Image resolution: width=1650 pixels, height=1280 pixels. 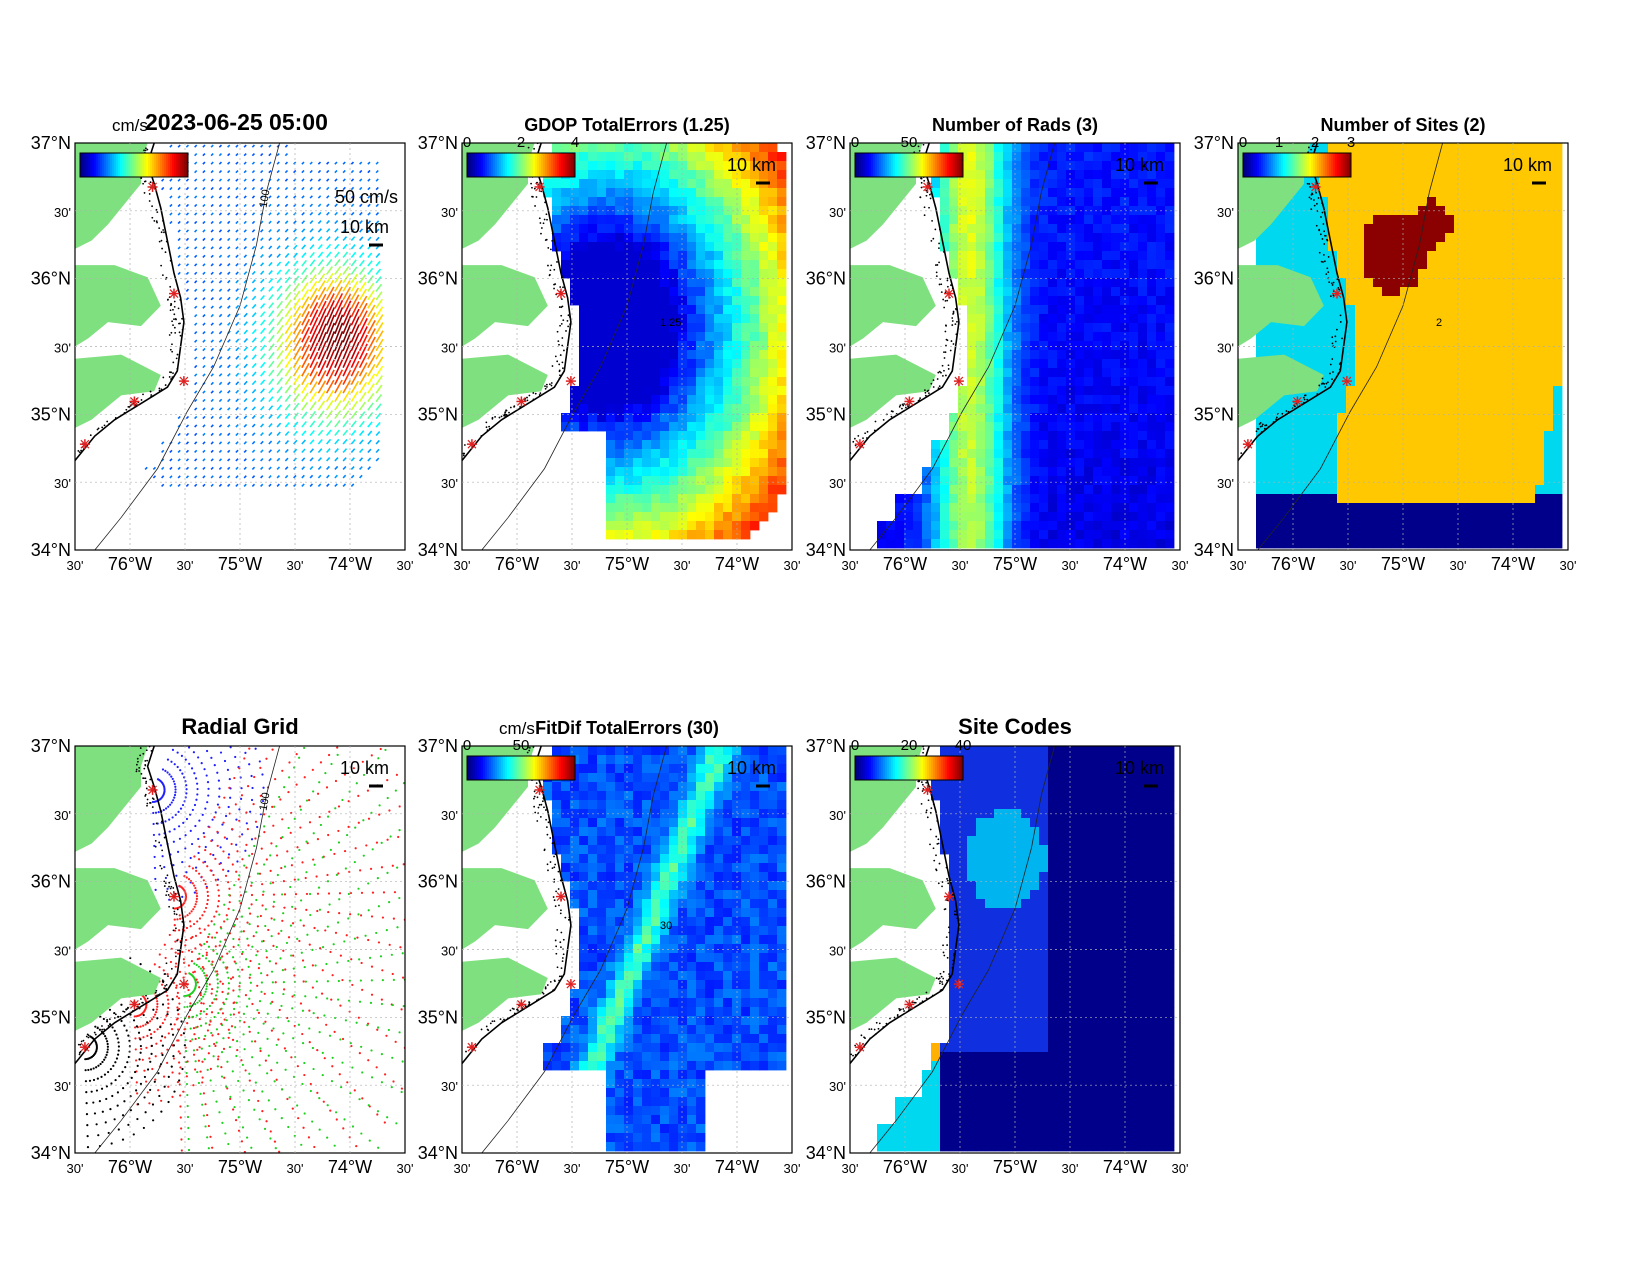 What do you see at coordinates (1015, 125) in the screenshot?
I see `panel-title: Number of Rads (3)` at bounding box center [1015, 125].